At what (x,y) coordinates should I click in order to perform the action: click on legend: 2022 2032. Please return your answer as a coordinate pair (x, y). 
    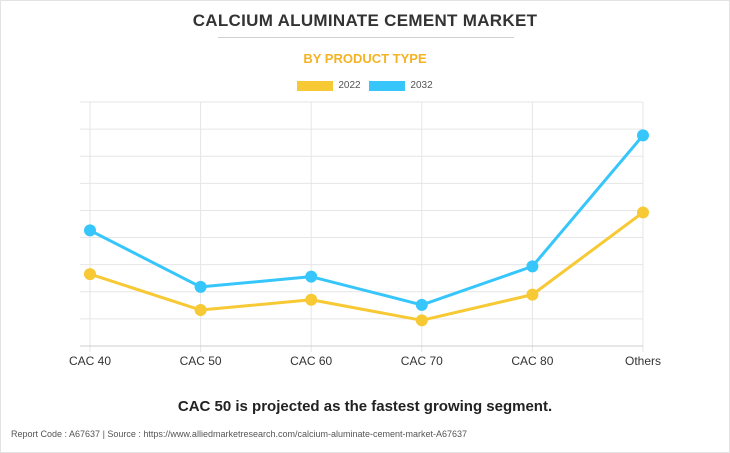
    Looking at the image, I should click on (365, 87).